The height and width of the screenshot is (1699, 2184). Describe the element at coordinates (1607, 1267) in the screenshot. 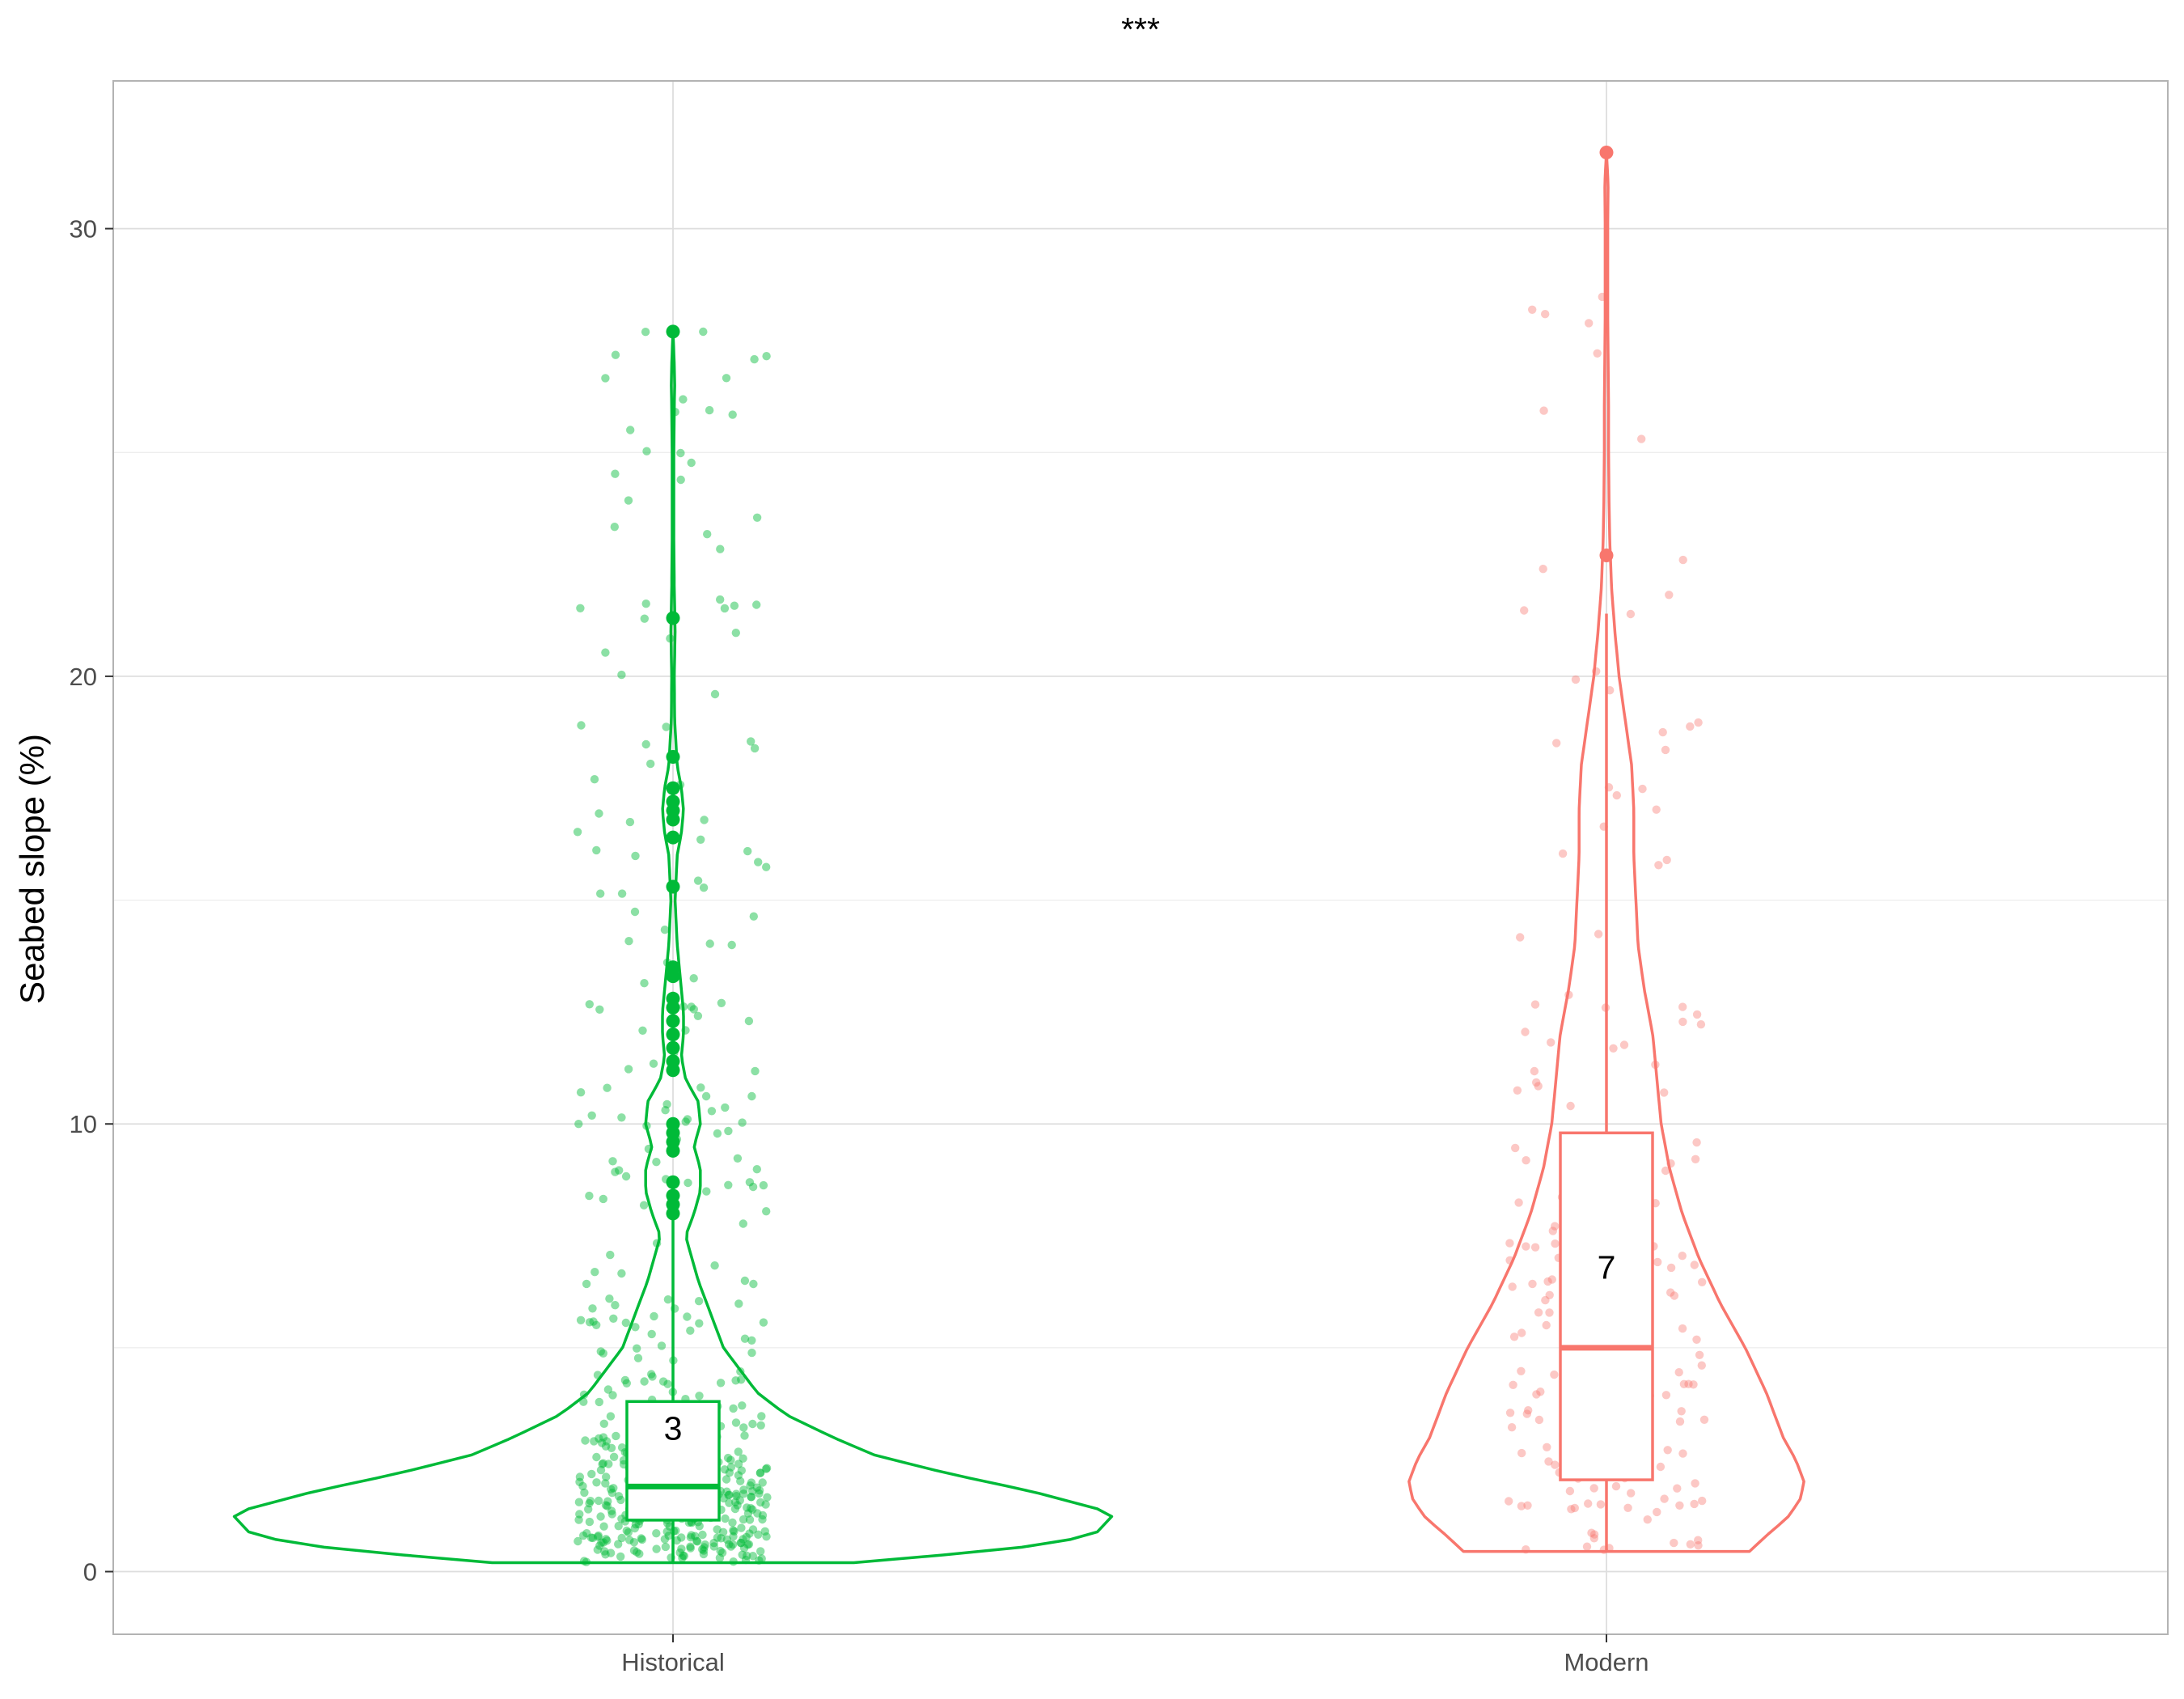

I see `group-mean-label: 7` at that location.